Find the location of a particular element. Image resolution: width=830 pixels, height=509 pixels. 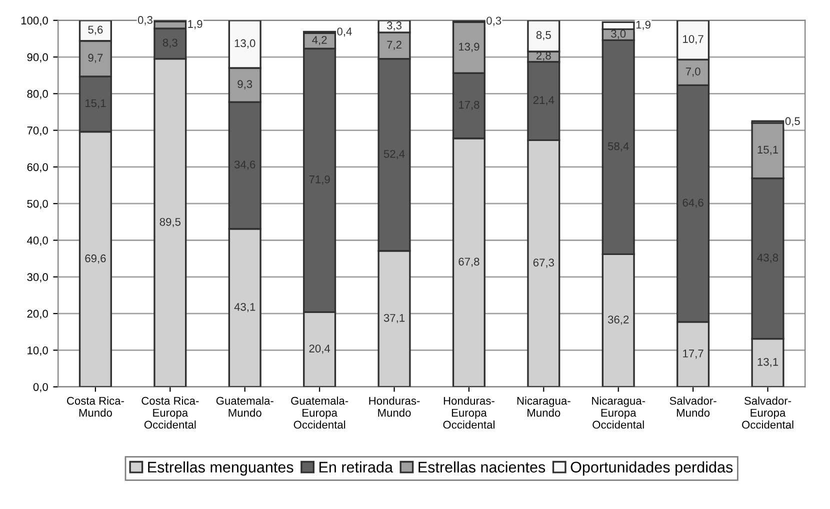

x-tick-label: Nicaragua- Europa Occidental is located at coordinates (619, 412).